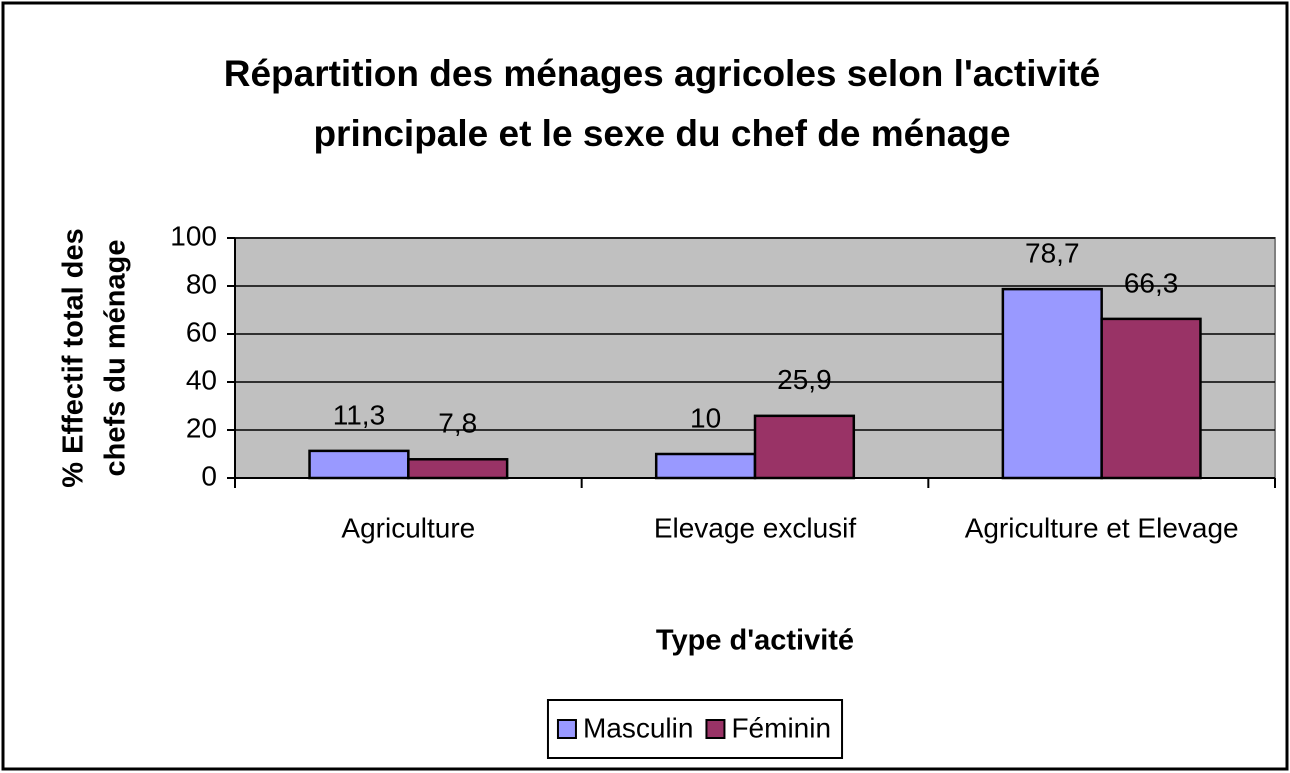  I want to click on y-tick-label: 40, so click(201, 379).